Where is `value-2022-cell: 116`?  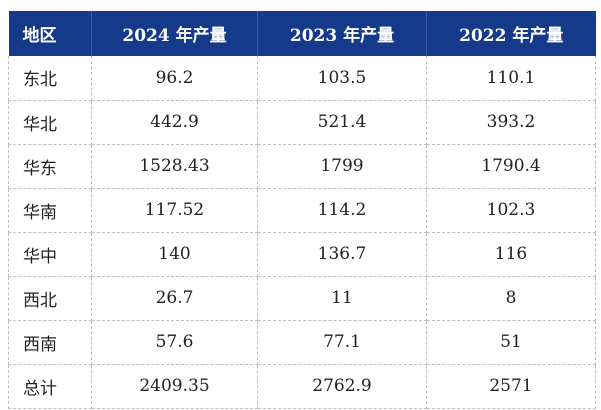
value-2022-cell: 116 is located at coordinates (511, 254).